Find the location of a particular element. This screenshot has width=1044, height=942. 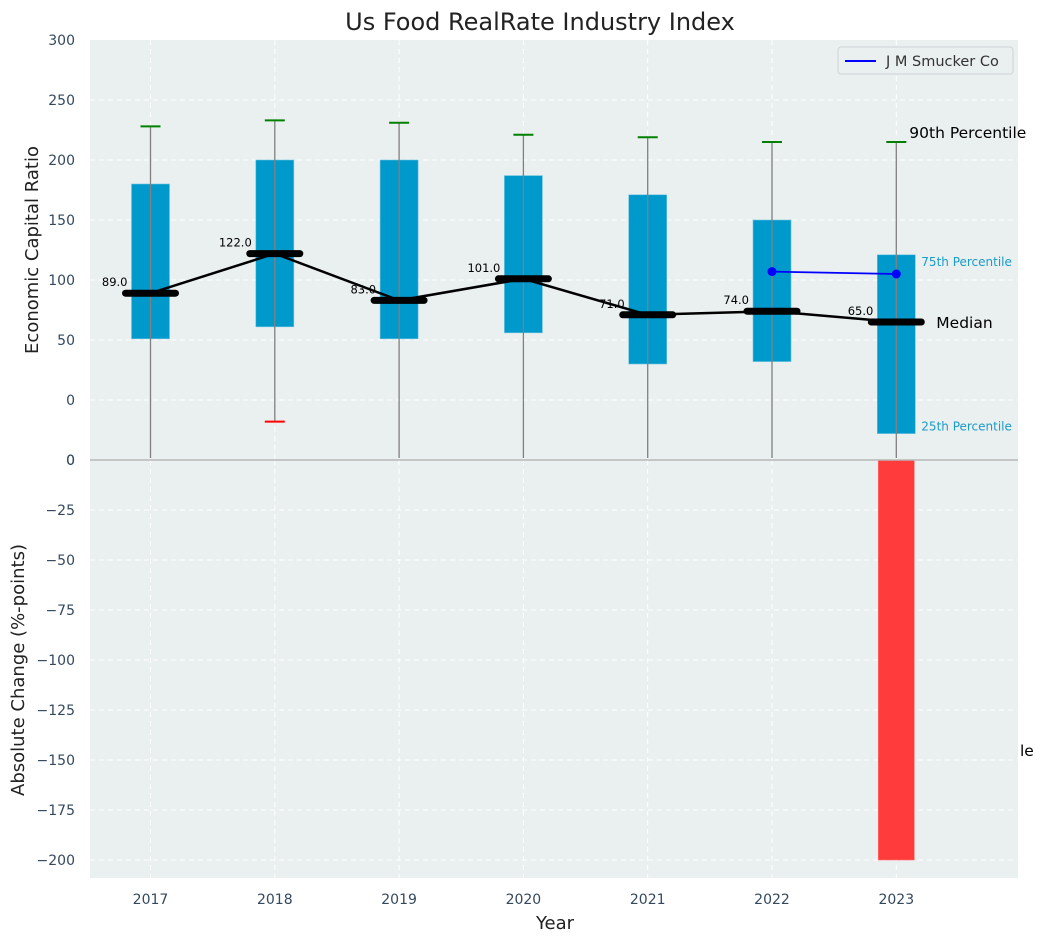

y-tick-label: −50 is located at coordinates (60, 561).